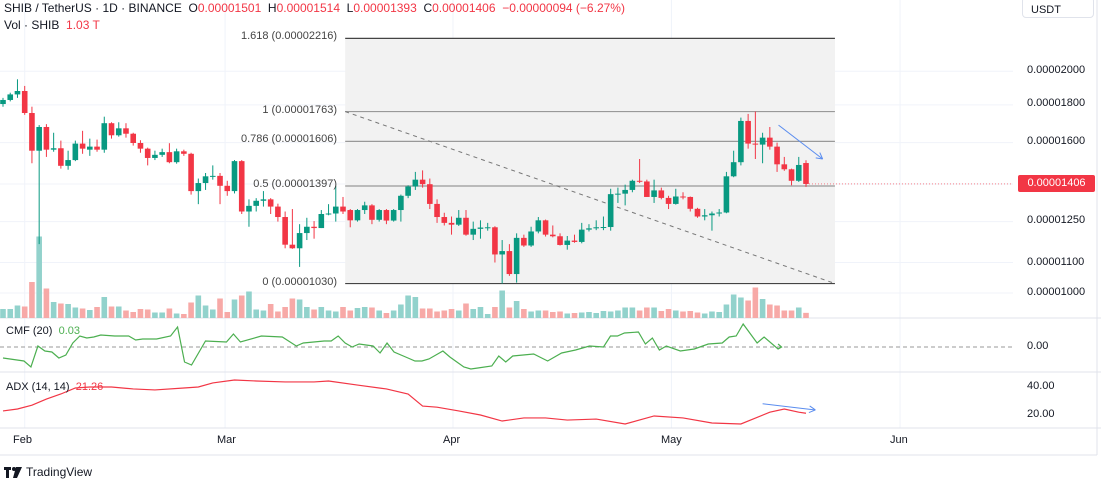 The width and height of the screenshot is (1101, 485). I want to click on adx-legend: ADX (14, 14) 21.26, so click(54, 387).